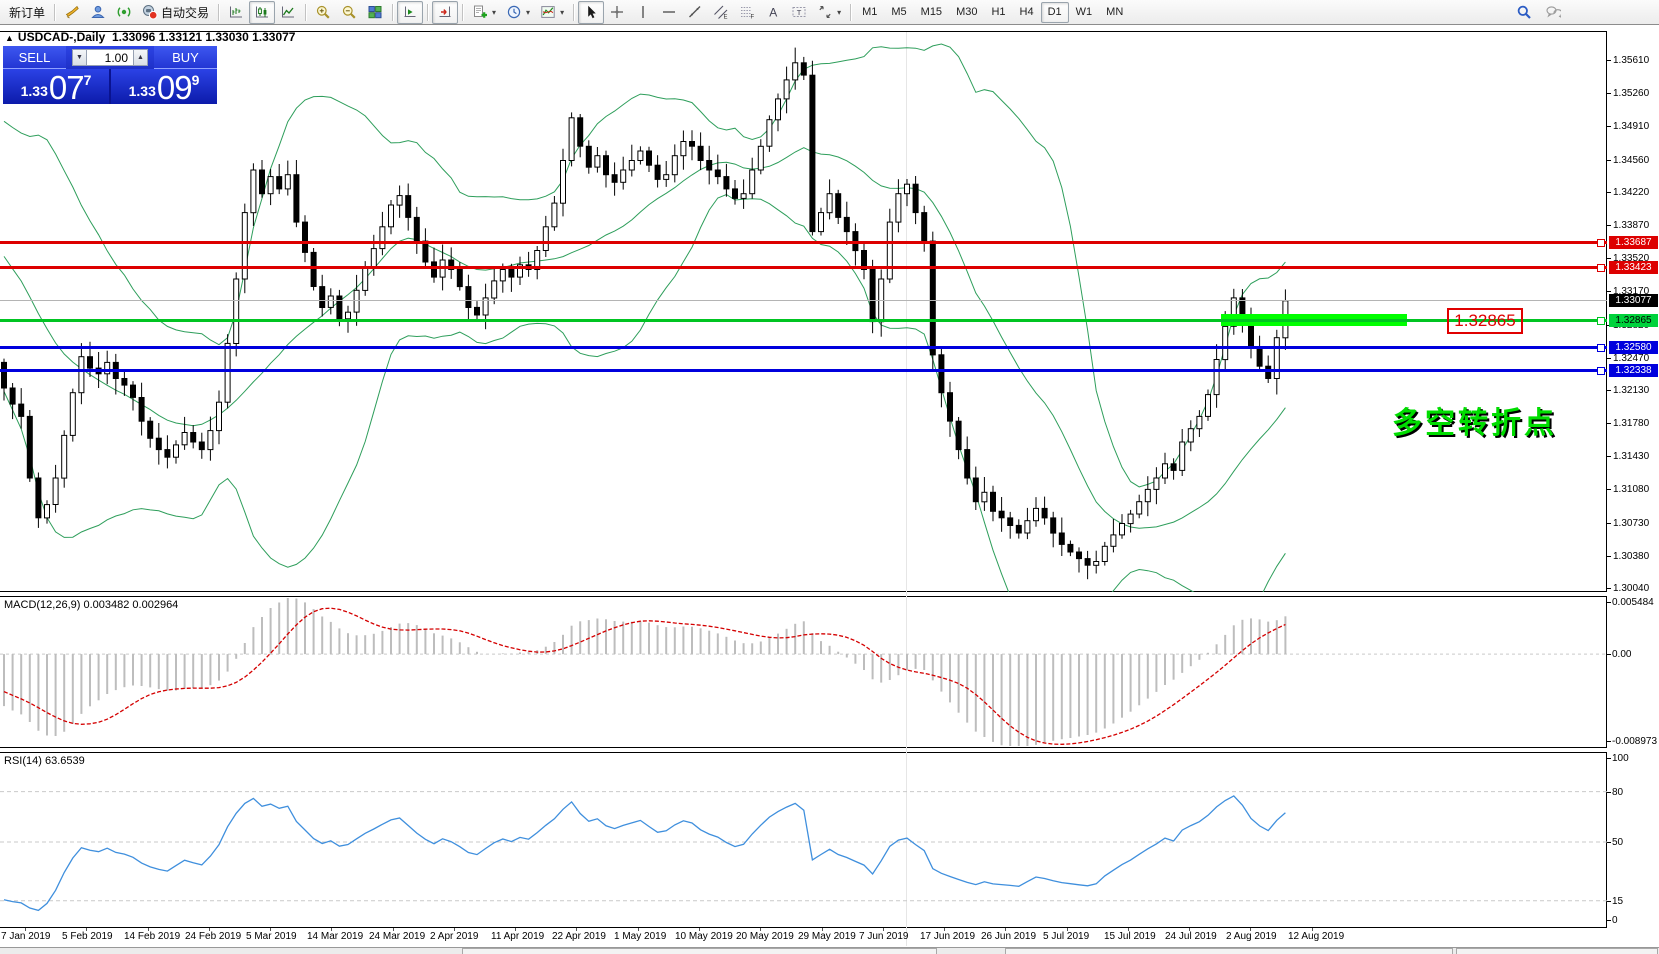 This screenshot has height=954, width=1659. What do you see at coordinates (1084, 12) in the screenshot?
I see `timeframe-w1-button: W1` at bounding box center [1084, 12].